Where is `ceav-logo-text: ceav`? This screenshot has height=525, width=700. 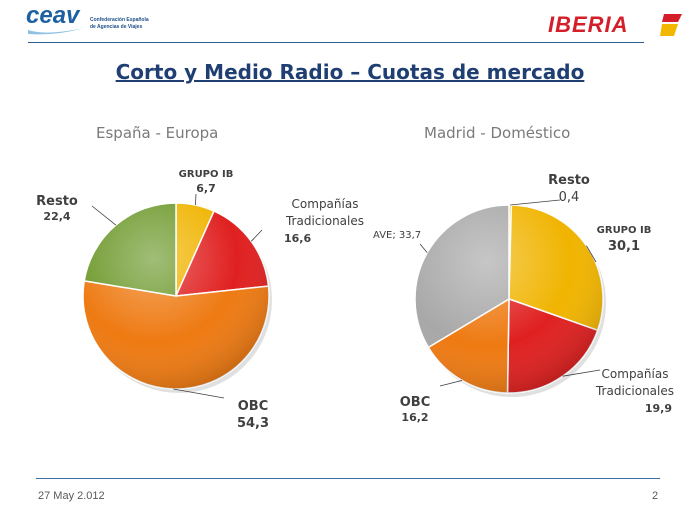
ceav-logo-text: ceav is located at coordinates (53, 15).